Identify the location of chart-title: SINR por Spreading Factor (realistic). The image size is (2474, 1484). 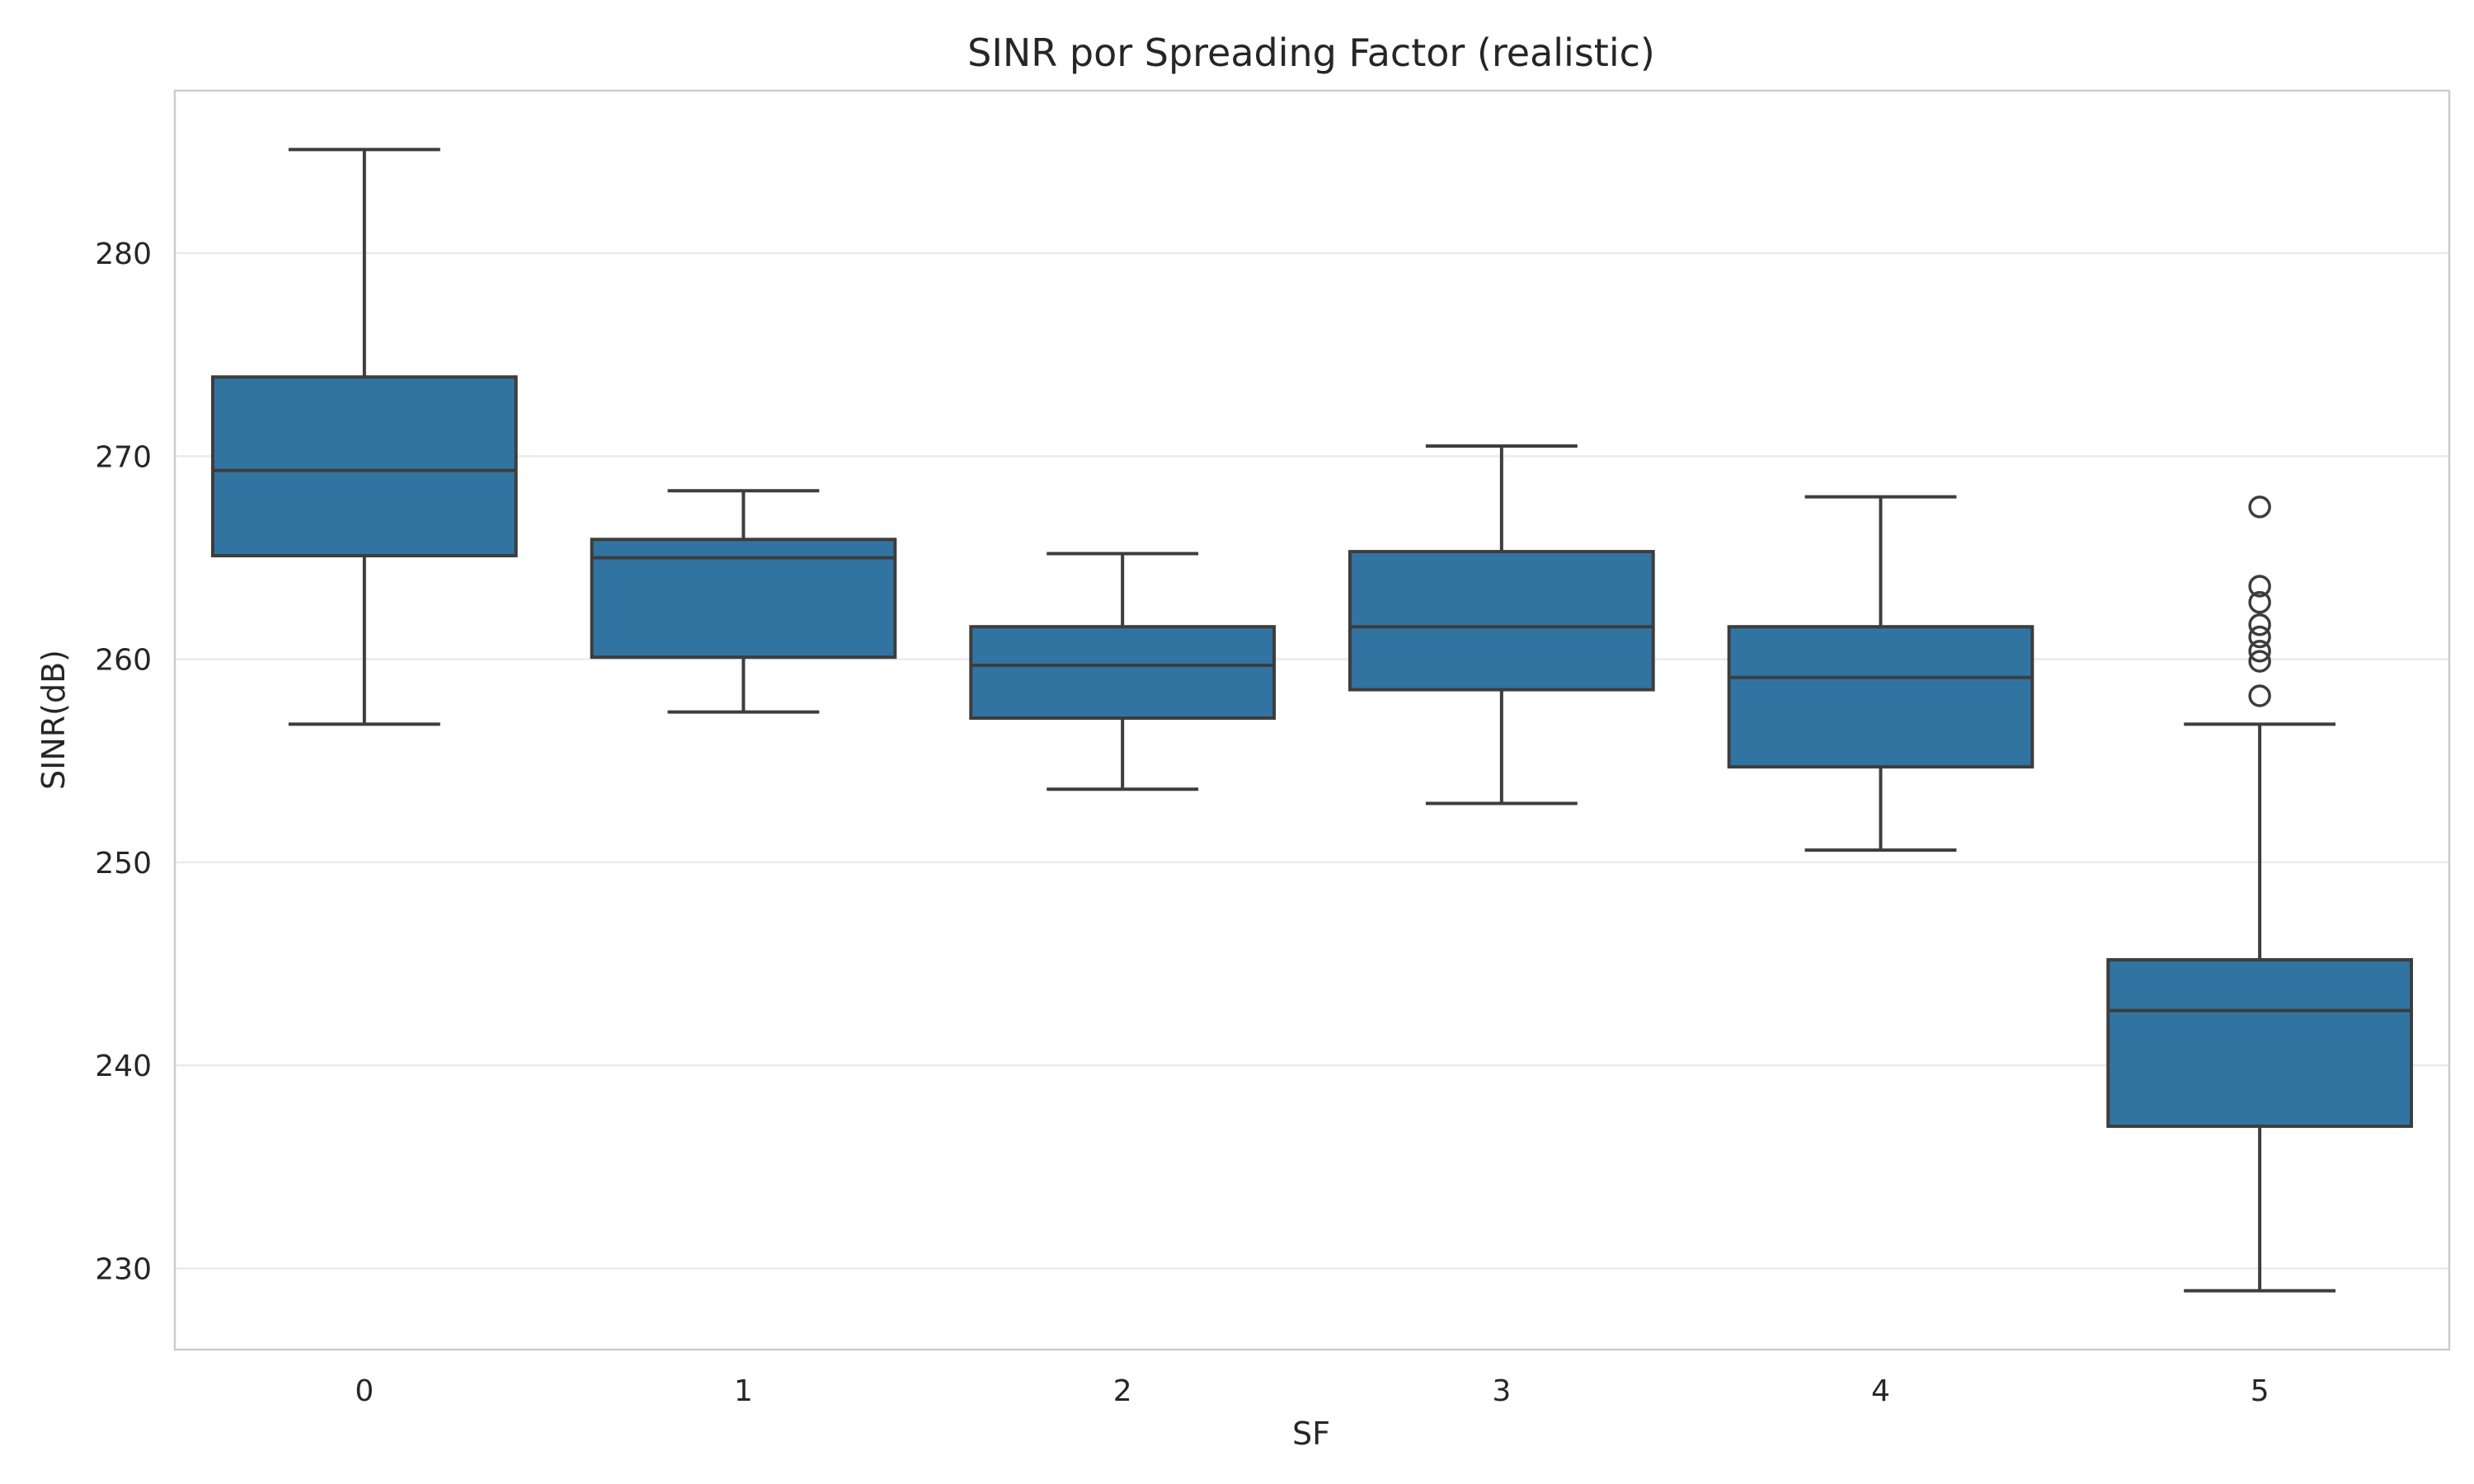
(1311, 53).